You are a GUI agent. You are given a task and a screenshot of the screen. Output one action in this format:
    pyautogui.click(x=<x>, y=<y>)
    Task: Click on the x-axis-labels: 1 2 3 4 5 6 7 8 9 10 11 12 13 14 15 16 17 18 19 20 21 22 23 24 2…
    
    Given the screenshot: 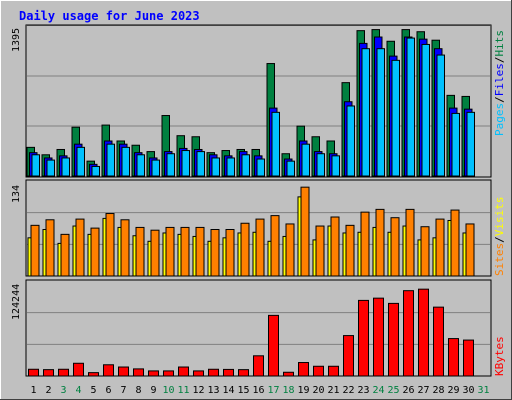 What is the action you would take?
    pyautogui.click(x=259, y=390)
    